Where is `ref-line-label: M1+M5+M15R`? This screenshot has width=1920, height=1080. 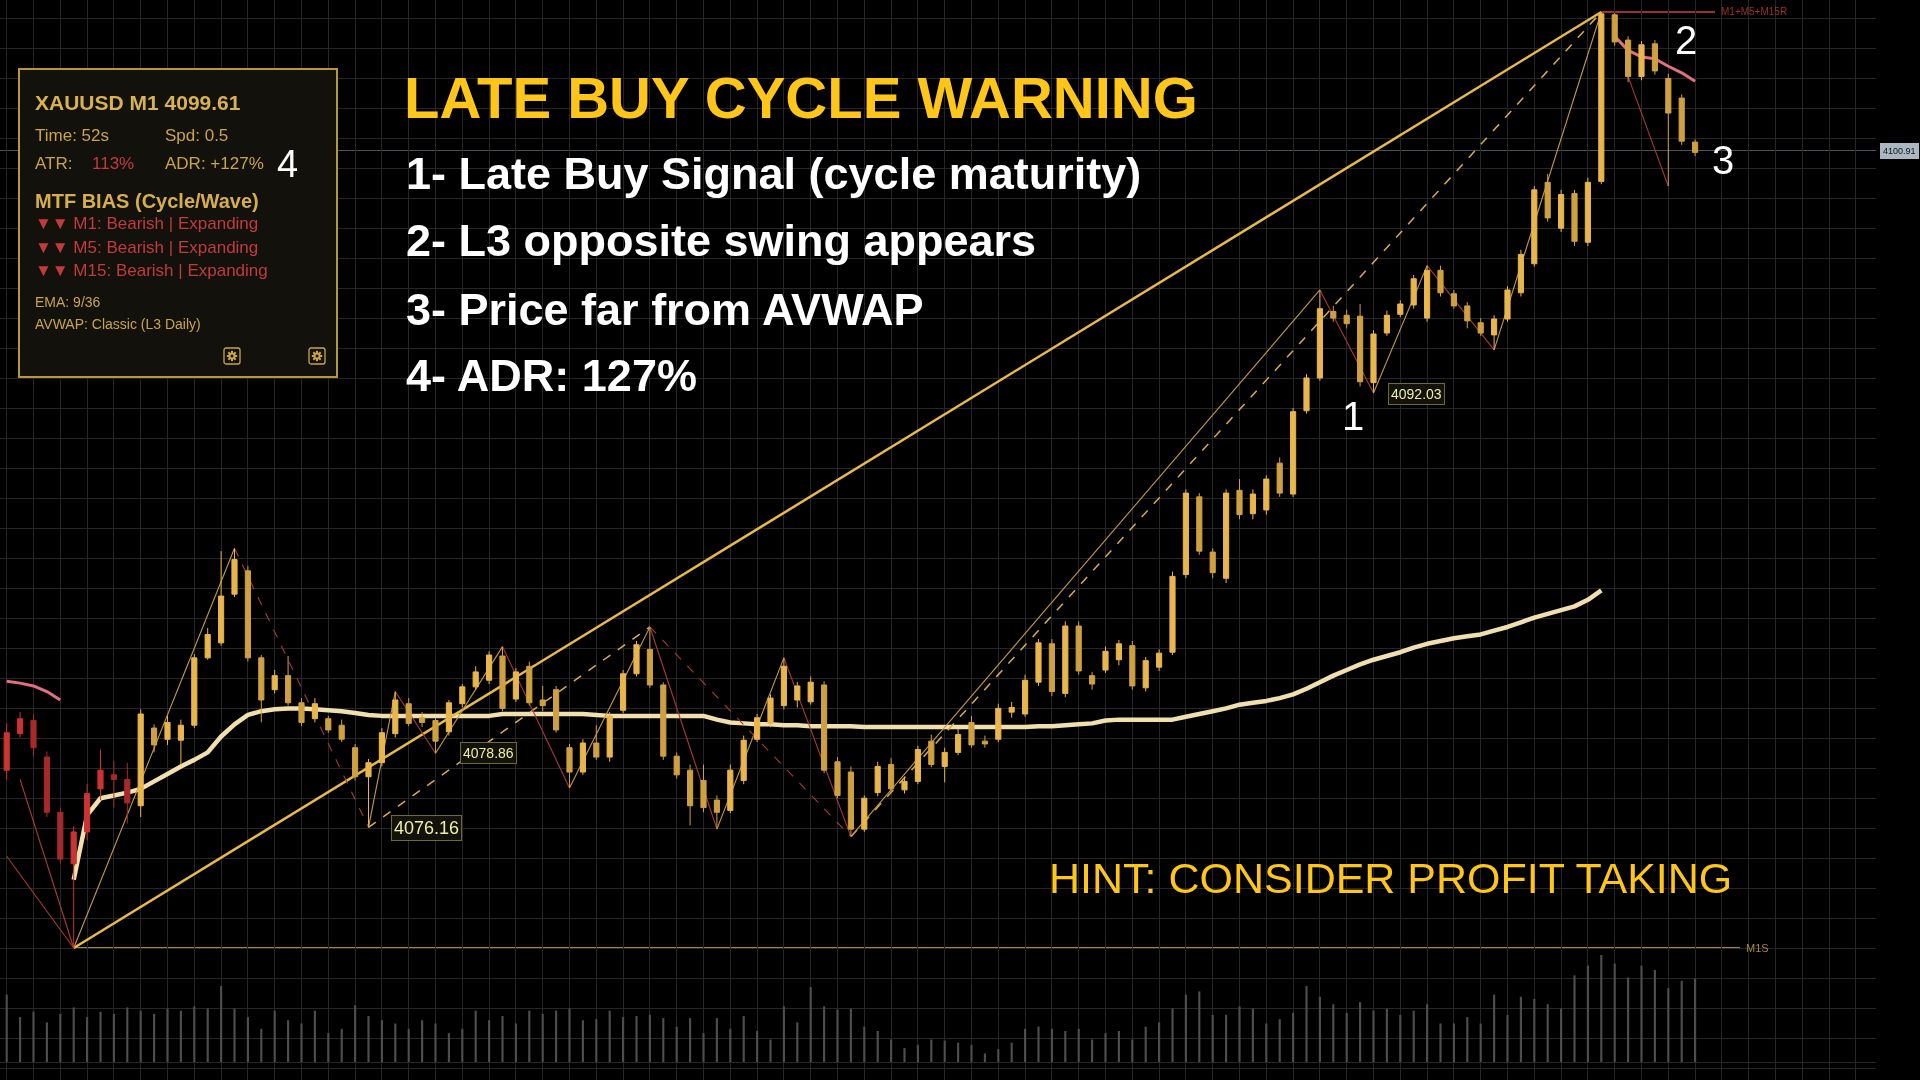
ref-line-label: M1+M5+M15R is located at coordinates (1754, 11).